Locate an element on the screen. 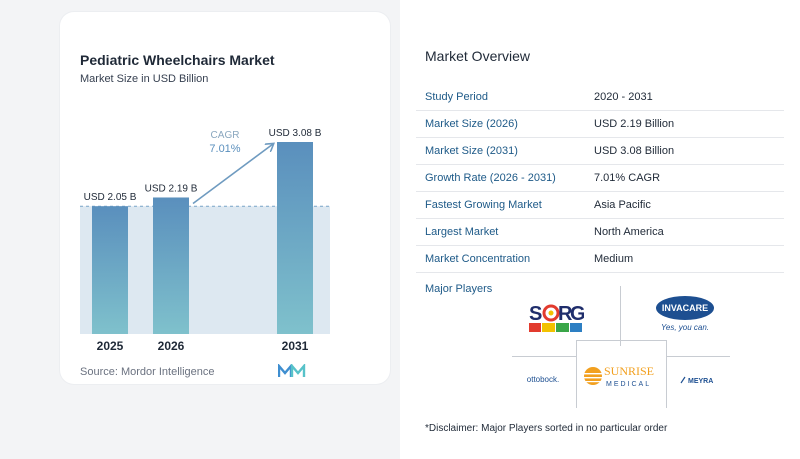 The image size is (800, 459). x-tick-label: 2031 is located at coordinates (295, 346).